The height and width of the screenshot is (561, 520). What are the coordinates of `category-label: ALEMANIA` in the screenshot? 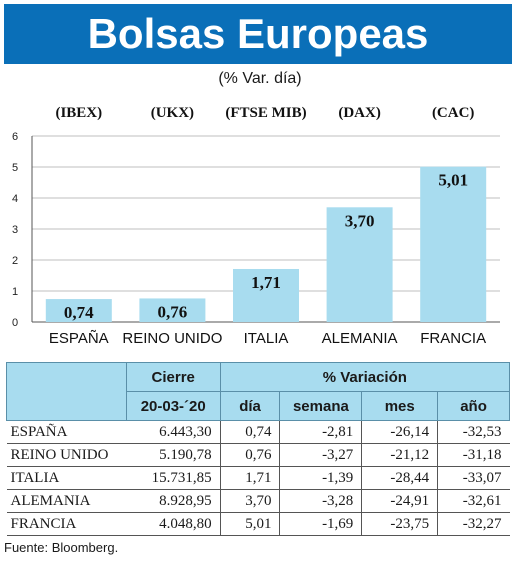 It's located at (360, 338).